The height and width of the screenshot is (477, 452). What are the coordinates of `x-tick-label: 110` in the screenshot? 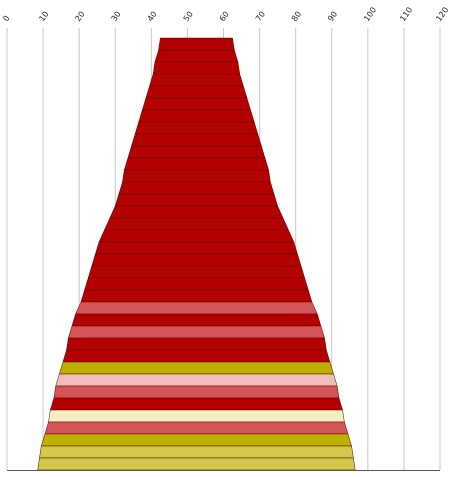 It's located at (406, 14).